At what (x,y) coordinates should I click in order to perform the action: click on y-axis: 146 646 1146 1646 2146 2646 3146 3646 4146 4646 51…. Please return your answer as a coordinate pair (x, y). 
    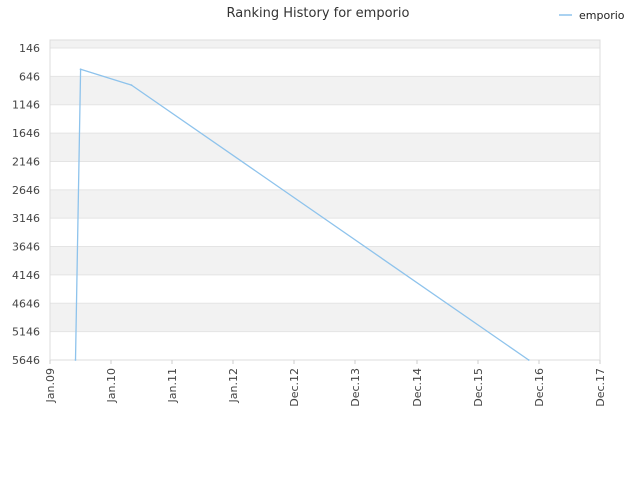
    Looking at the image, I should click on (26, 204).